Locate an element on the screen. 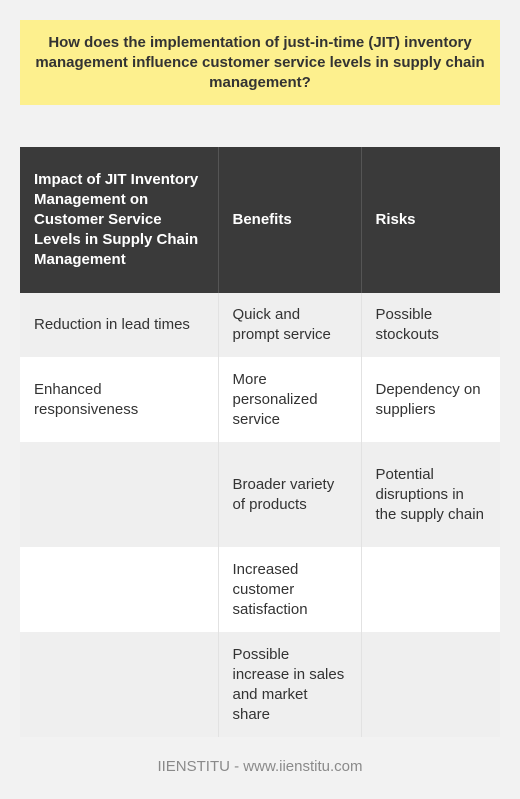 This screenshot has width=520, height=799. table-row: Increased customer satisfaction is located at coordinates (260, 589).